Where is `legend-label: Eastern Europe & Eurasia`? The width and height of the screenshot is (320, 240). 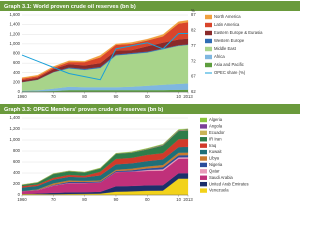
legend-label: Eastern Europe & Eurasia is located at coordinates (238, 32).